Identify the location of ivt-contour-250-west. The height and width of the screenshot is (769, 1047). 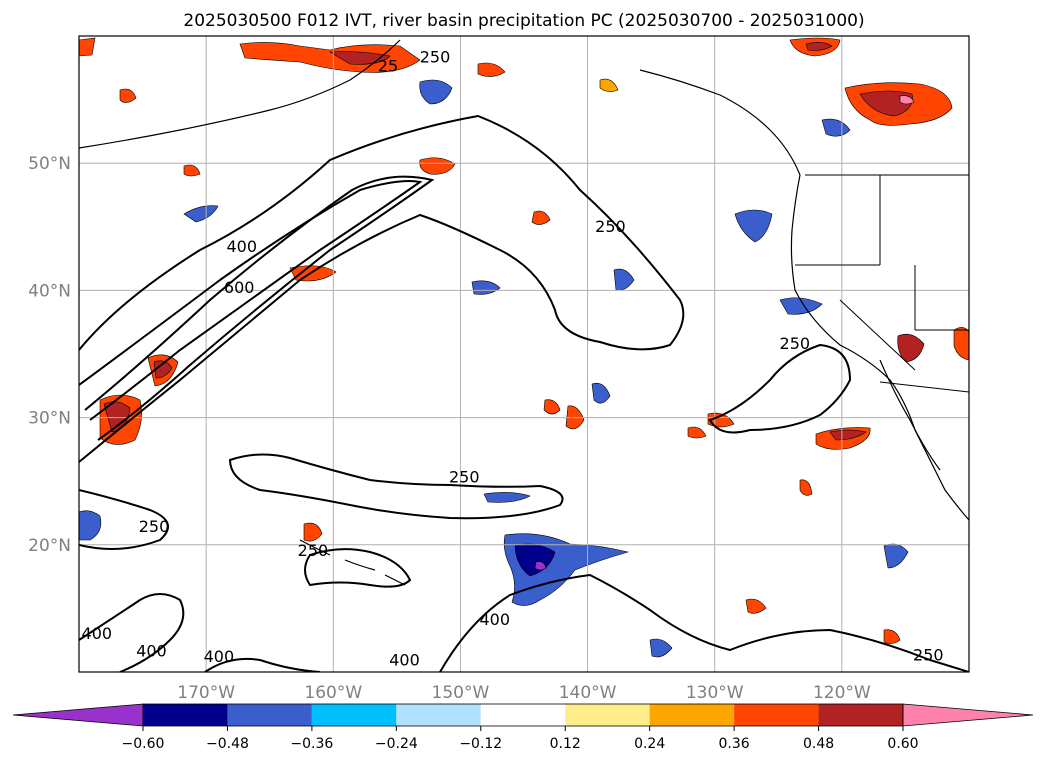
(124, 519).